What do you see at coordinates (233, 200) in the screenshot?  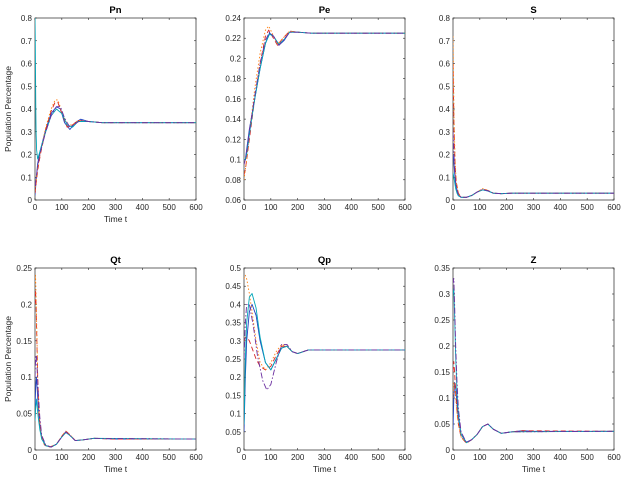 I see `y-tick-label: 0.06` at bounding box center [233, 200].